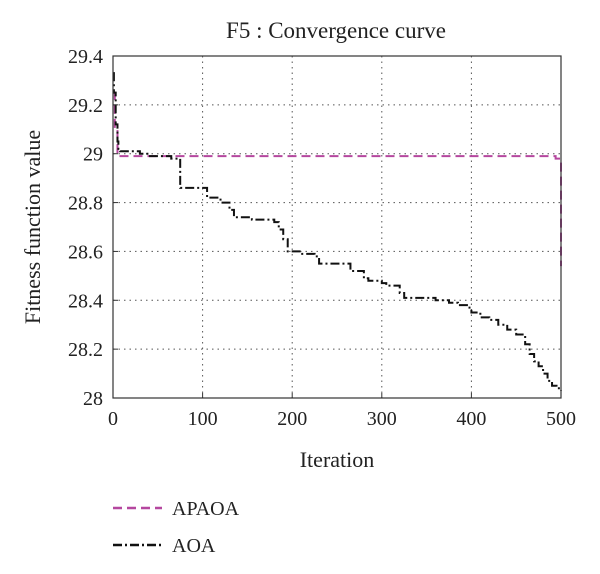 This screenshot has height=574, width=600. Describe the element at coordinates (93, 399) in the screenshot. I see `y-tick-label-0: 28` at that location.